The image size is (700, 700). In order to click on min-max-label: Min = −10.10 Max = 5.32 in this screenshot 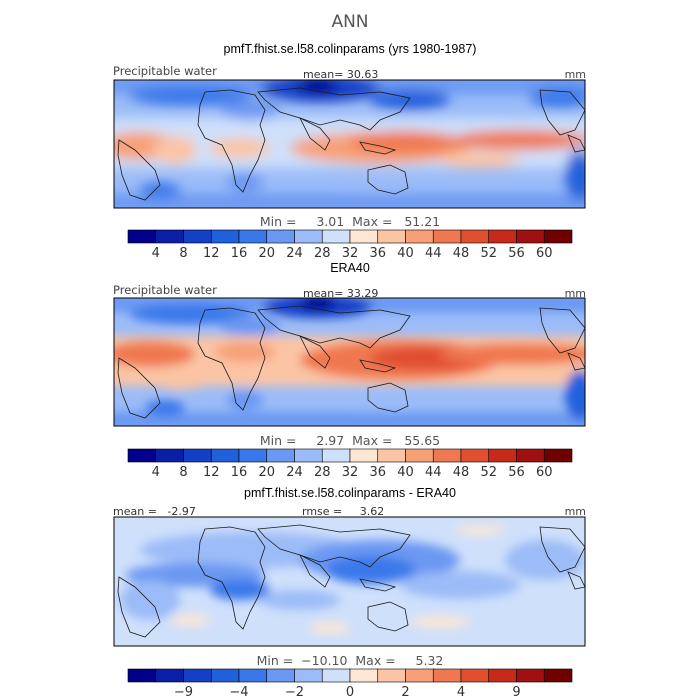, I will do `click(350, 660)`.